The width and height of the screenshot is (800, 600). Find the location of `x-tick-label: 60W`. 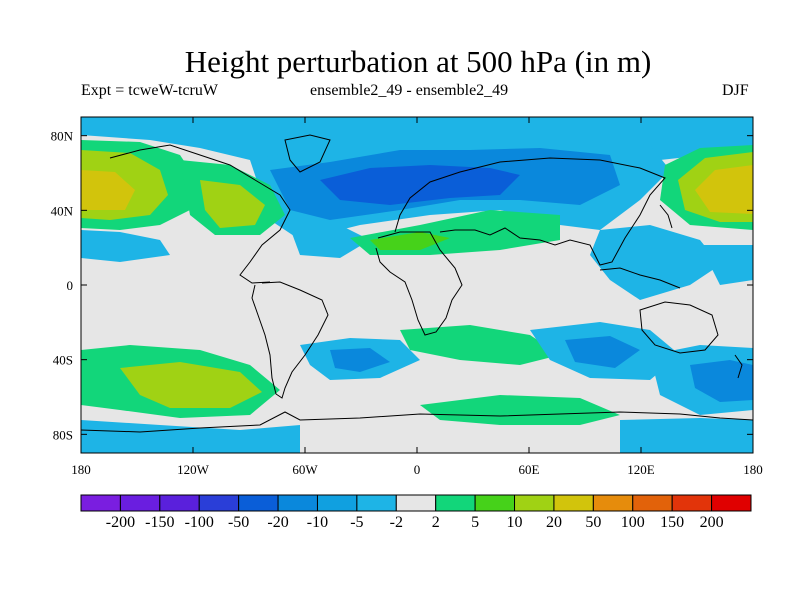

x-tick-label: 60W is located at coordinates (305, 469).